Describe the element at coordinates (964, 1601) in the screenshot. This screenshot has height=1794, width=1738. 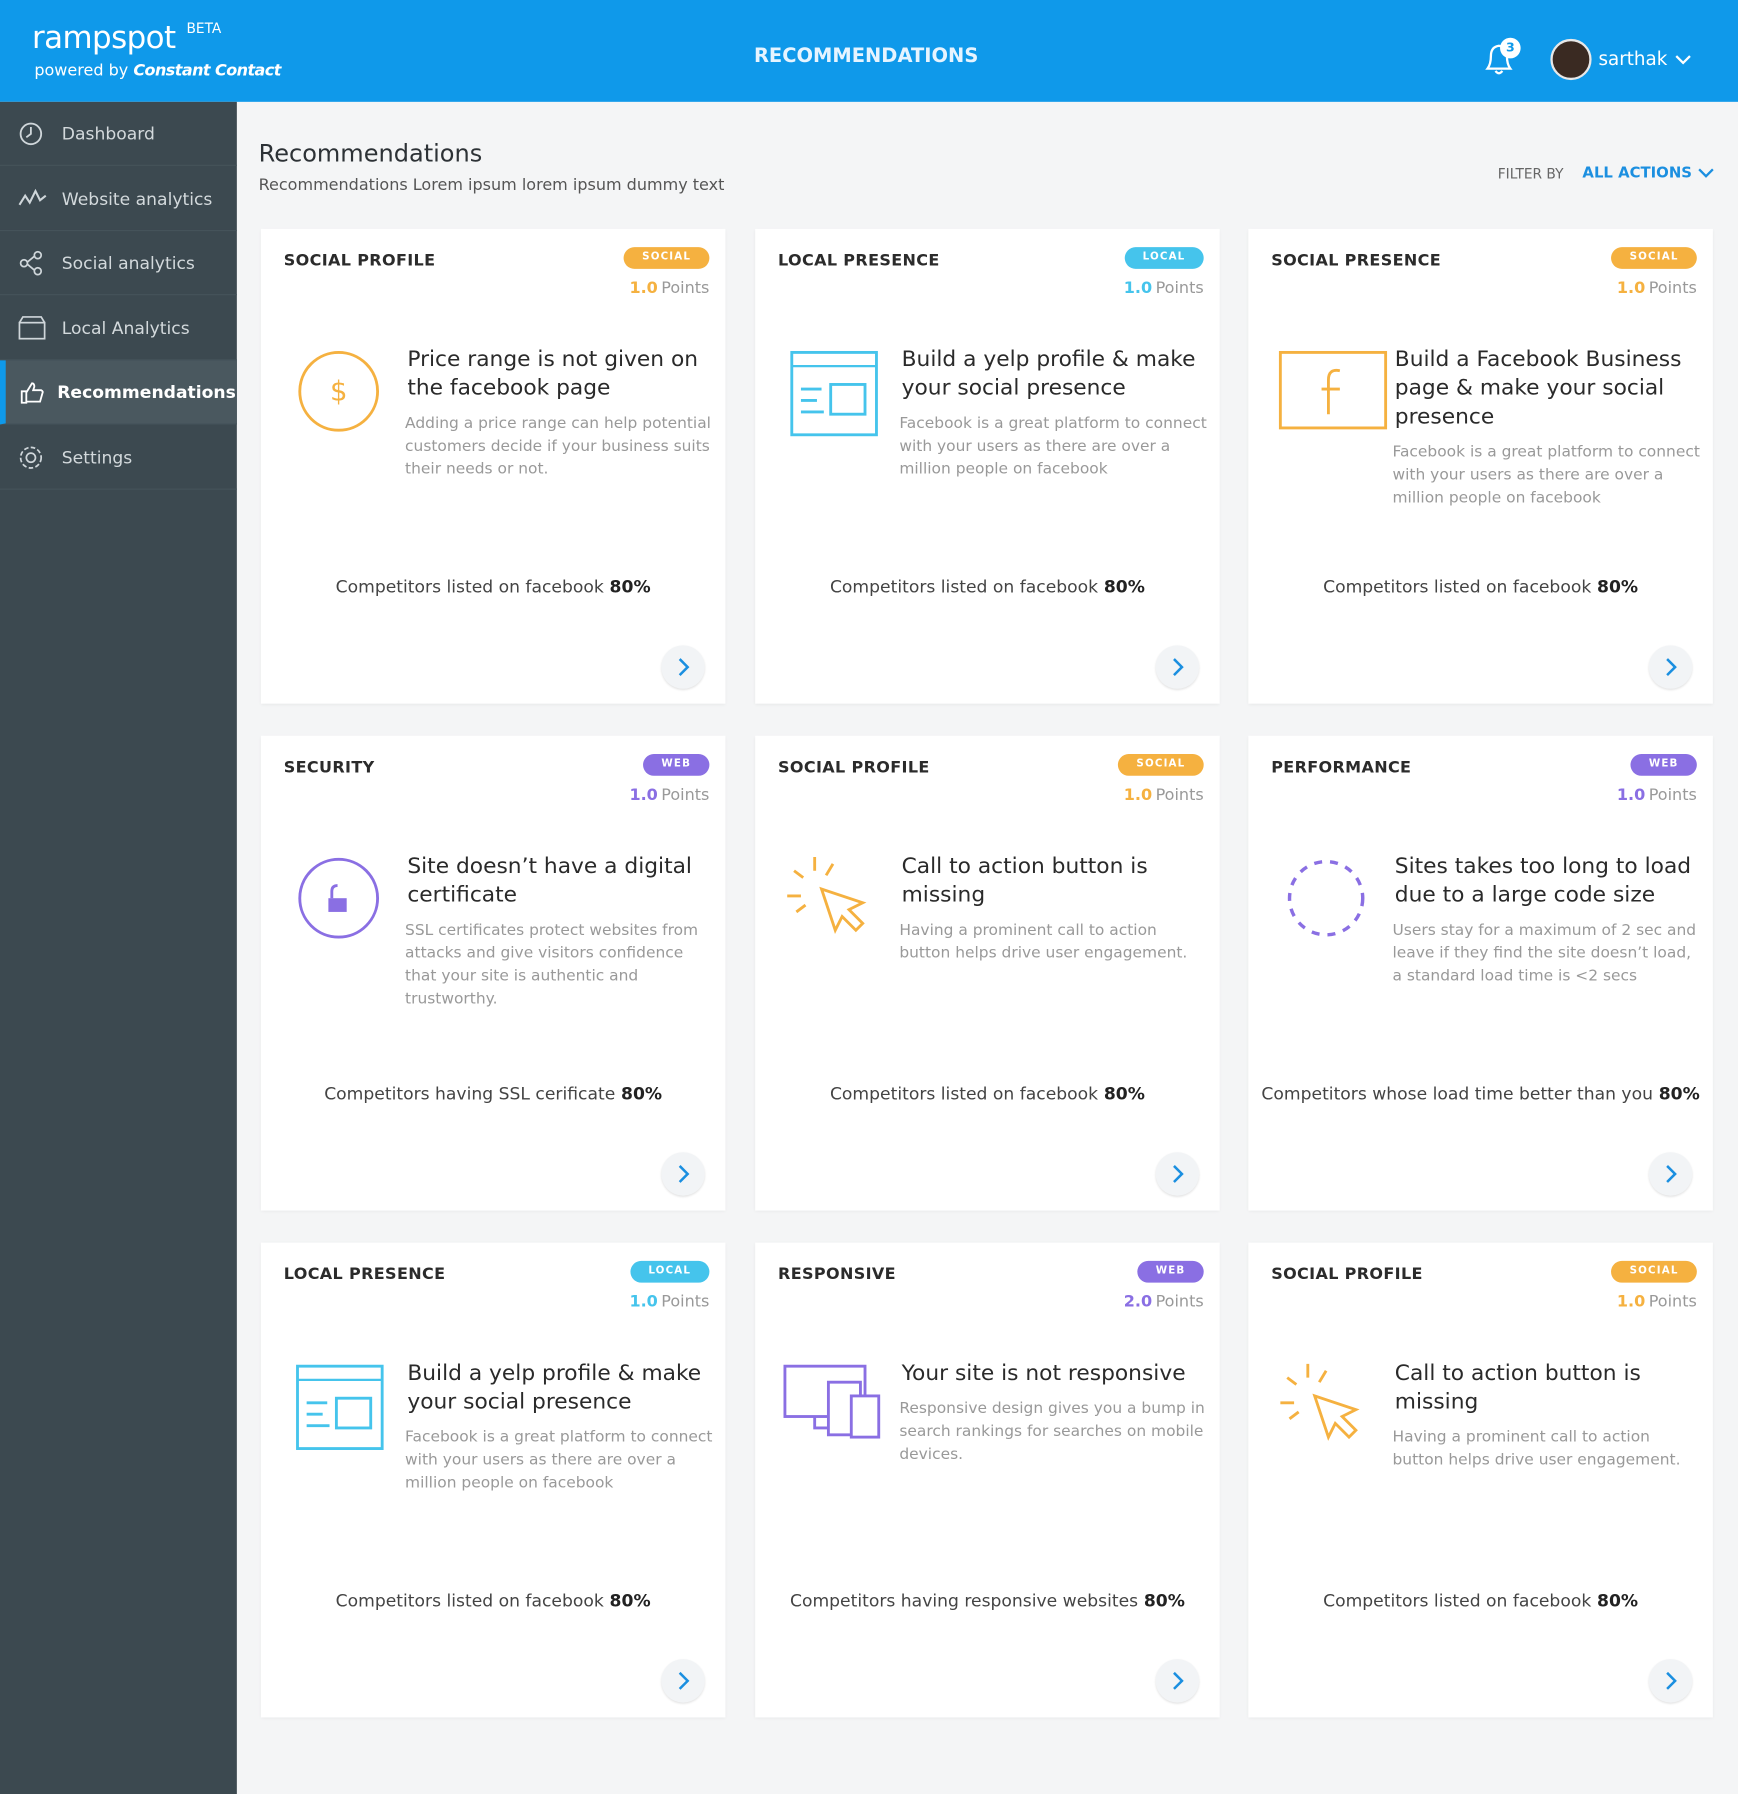
I see `stat-label: Competitors having responsive websites` at that location.